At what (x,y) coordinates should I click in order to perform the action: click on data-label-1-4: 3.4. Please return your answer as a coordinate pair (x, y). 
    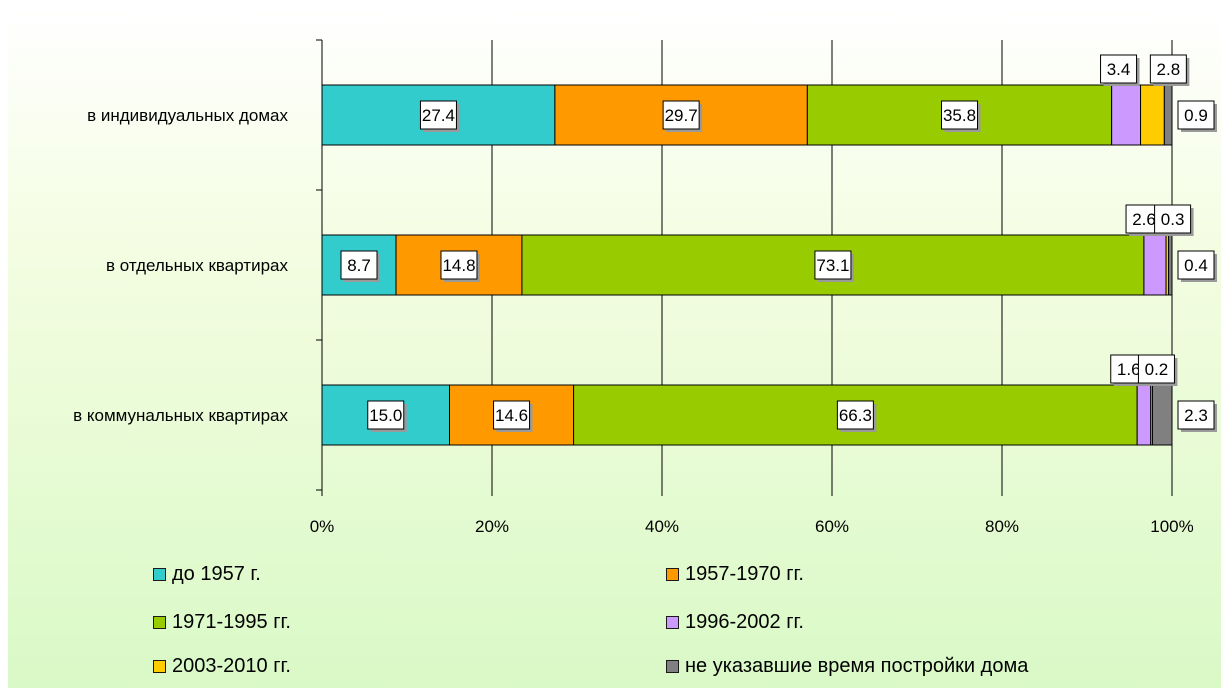
    Looking at the image, I should click on (1119, 69).